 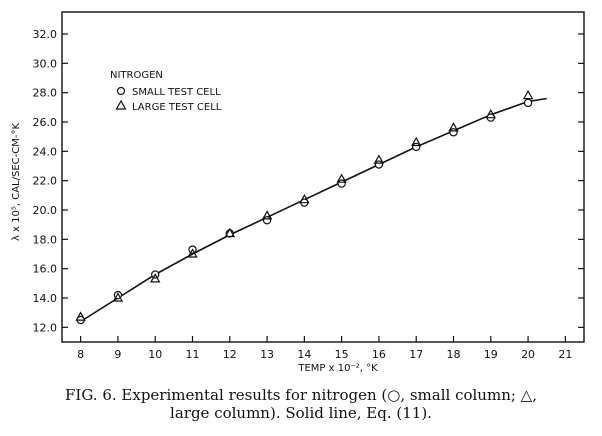 I want to click on x-tick-label-16: 16, so click(x=379, y=354).